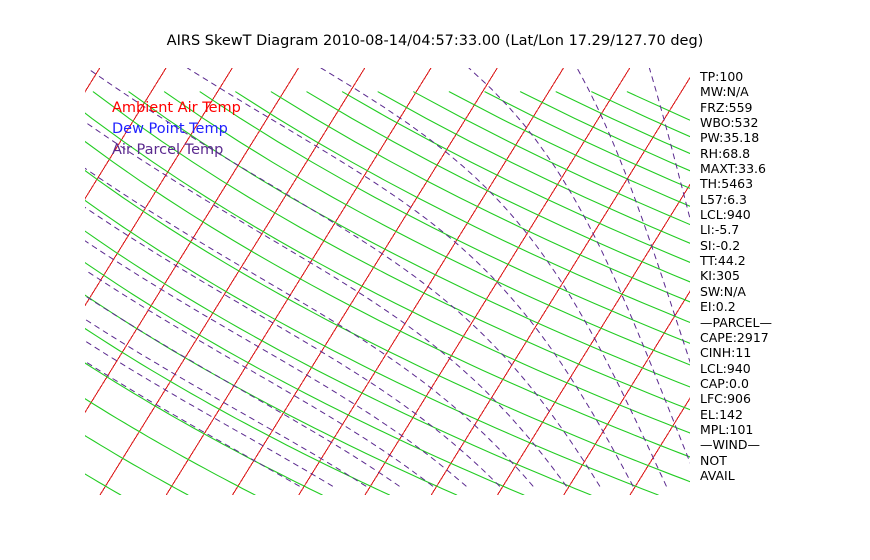 Image resolution: width=870 pixels, height=560 pixels. What do you see at coordinates (722, 76) in the screenshot?
I see `panel-row-tp: TP:100` at bounding box center [722, 76].